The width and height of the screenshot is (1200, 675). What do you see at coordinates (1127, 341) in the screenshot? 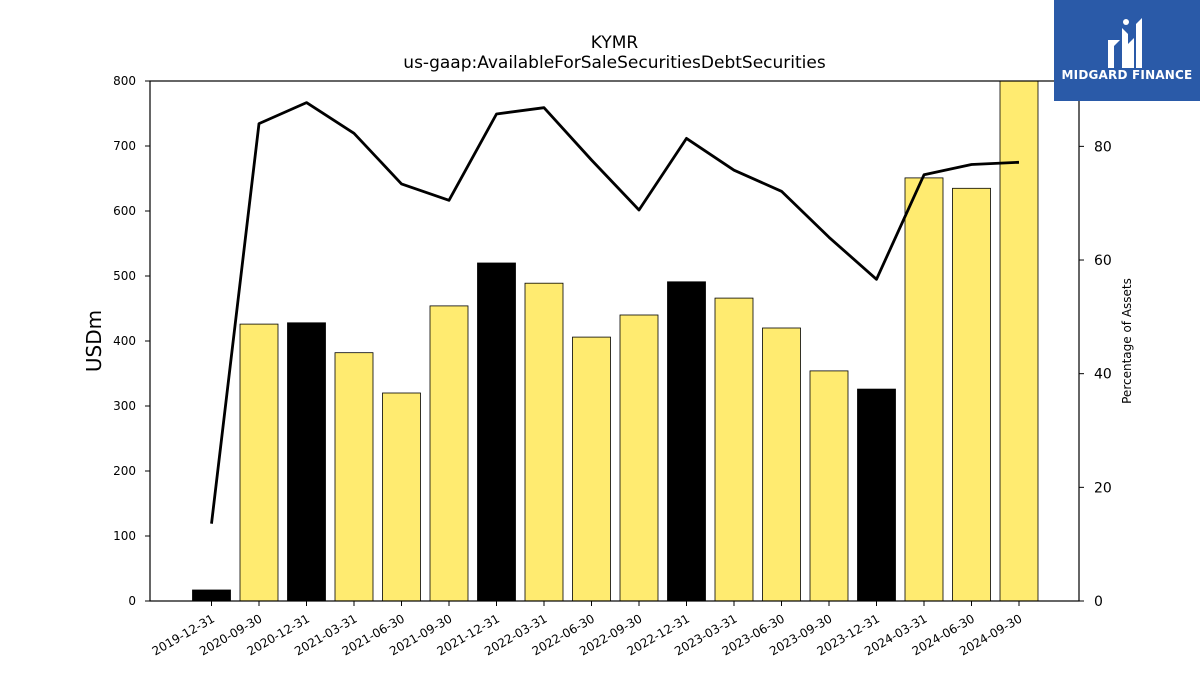
I see `y-axis-right-label: Percentage of Assets` at bounding box center [1127, 341].